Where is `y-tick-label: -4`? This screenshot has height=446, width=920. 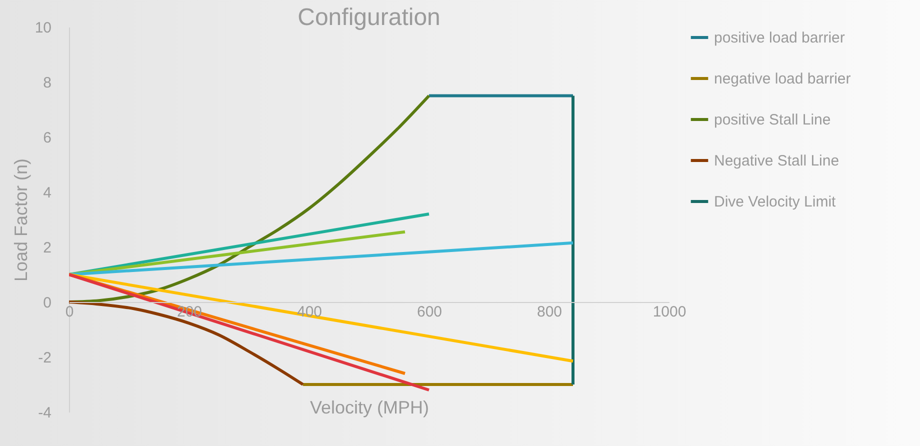 y-tick-label: -4 is located at coordinates (45, 413).